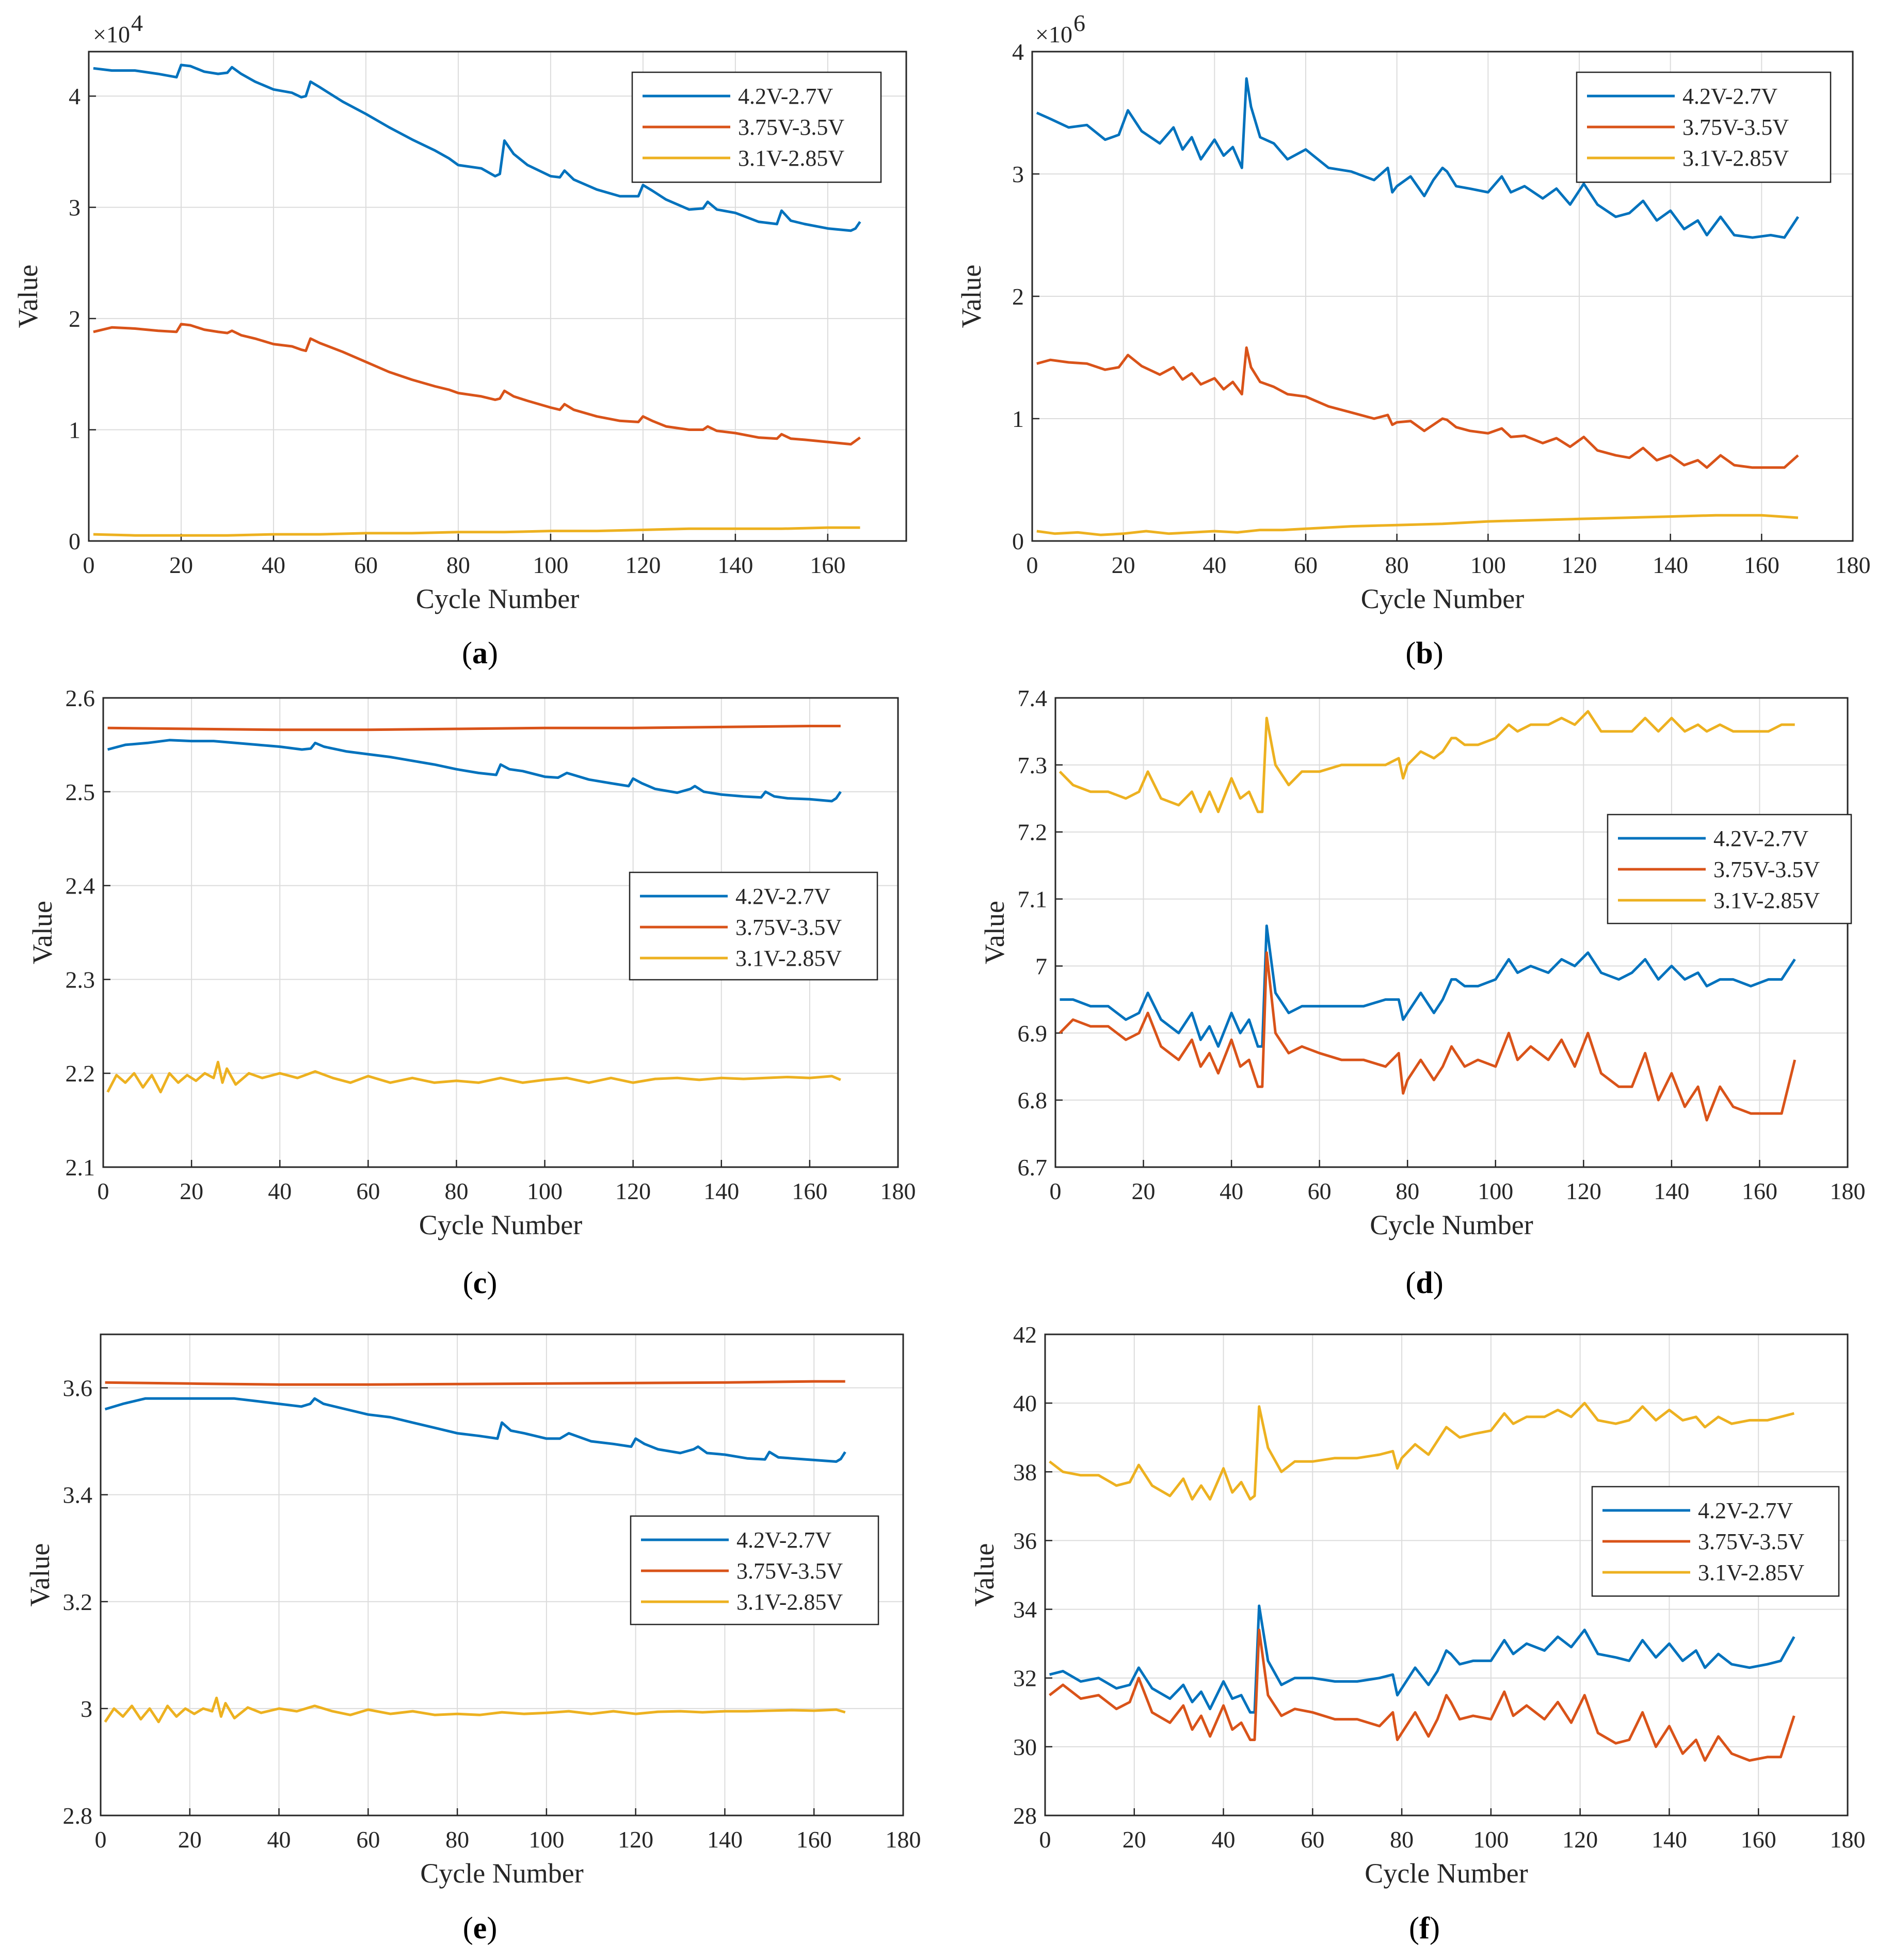 This screenshot has height=1960, width=1892. What do you see at coordinates (1033, 899) in the screenshot?
I see `y-tick-label: 7.1` at bounding box center [1033, 899].